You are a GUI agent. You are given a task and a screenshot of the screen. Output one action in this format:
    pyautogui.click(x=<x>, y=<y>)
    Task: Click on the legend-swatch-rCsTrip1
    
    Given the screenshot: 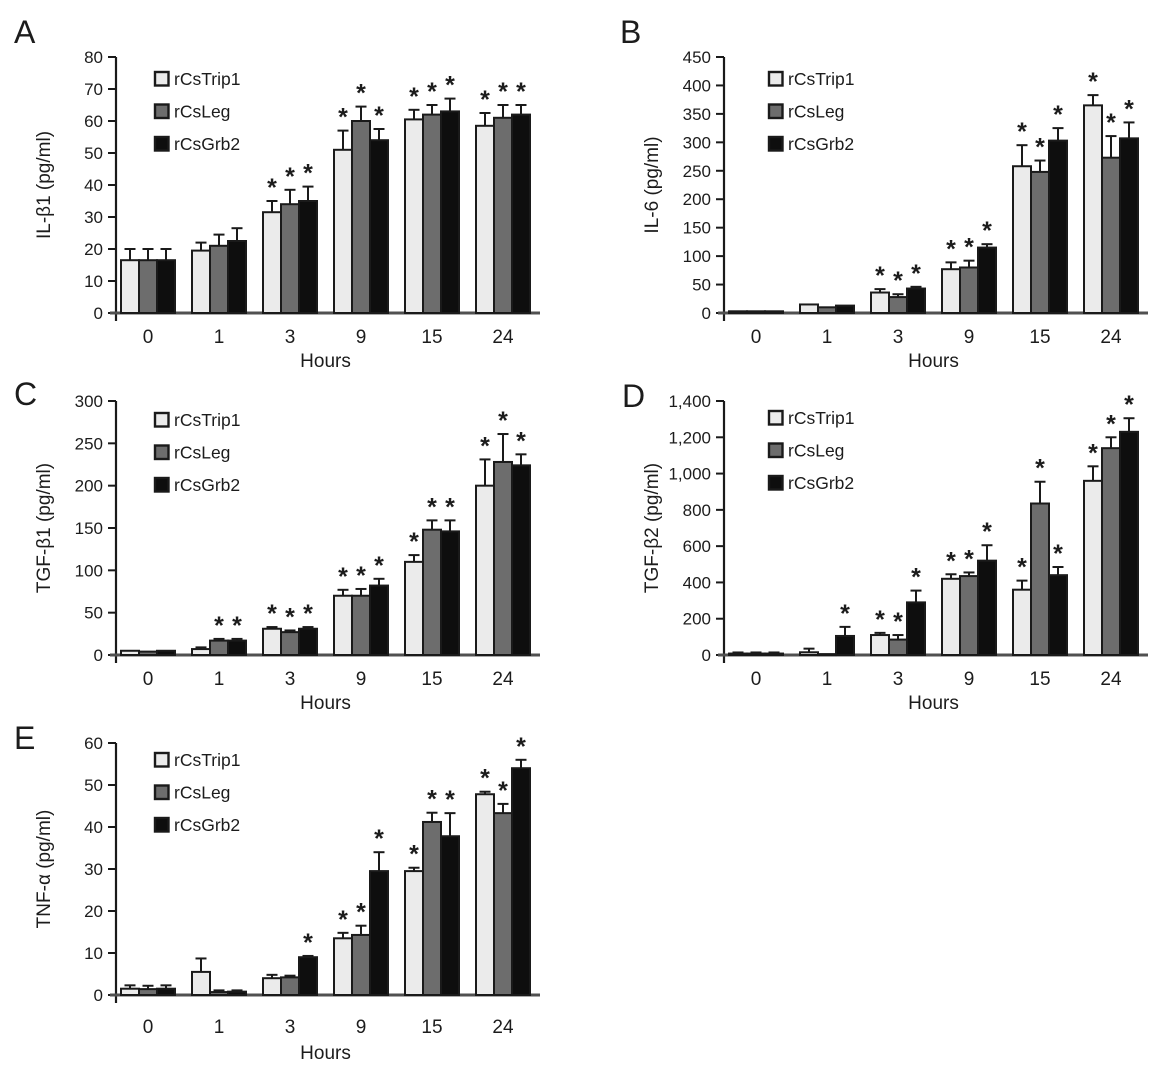 What is the action you would take?
    pyautogui.click(x=161, y=419)
    